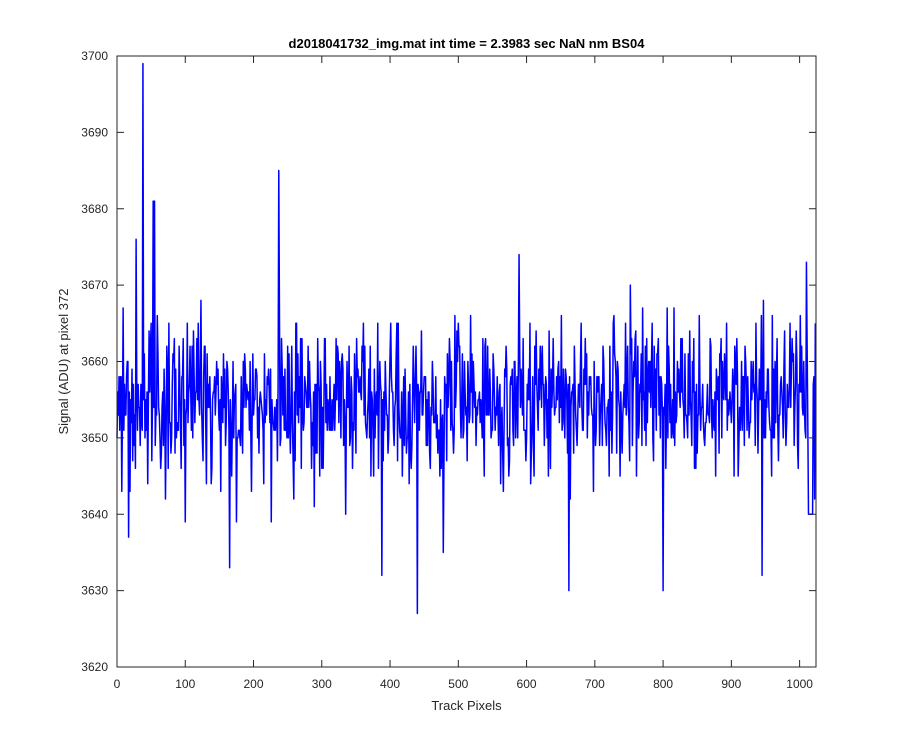 The image size is (900, 755). Describe the element at coordinates (527, 684) in the screenshot. I see `x-tick-label: 600` at that location.